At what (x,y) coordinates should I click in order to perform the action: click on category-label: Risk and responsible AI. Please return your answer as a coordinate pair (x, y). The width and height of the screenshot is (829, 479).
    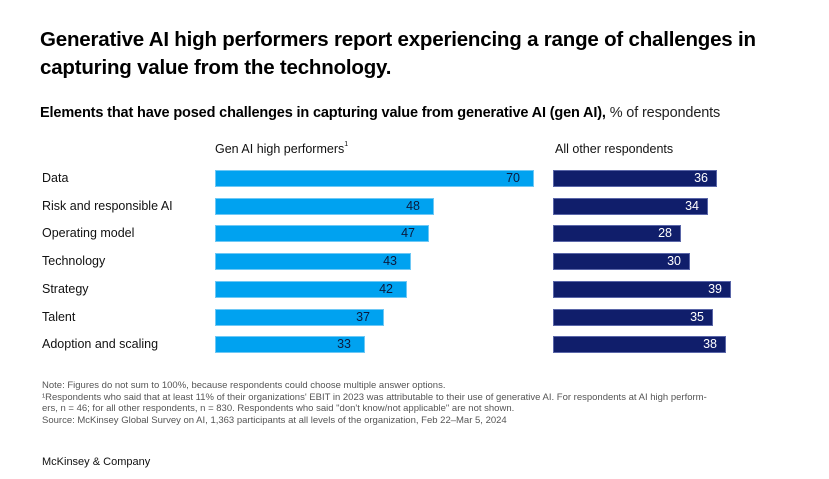
    Looking at the image, I should click on (107, 206).